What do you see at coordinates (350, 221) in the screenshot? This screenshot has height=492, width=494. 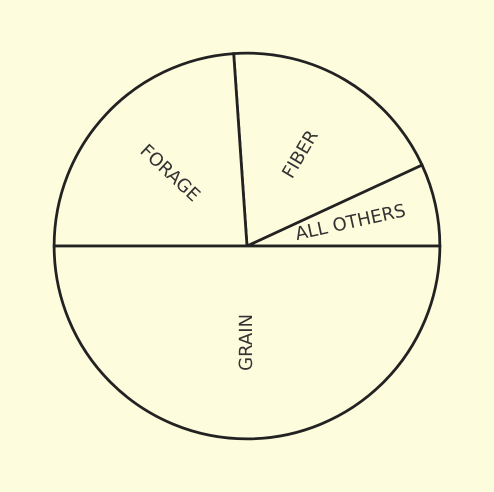 I see `slice-label: ALL OTHERS` at bounding box center [350, 221].